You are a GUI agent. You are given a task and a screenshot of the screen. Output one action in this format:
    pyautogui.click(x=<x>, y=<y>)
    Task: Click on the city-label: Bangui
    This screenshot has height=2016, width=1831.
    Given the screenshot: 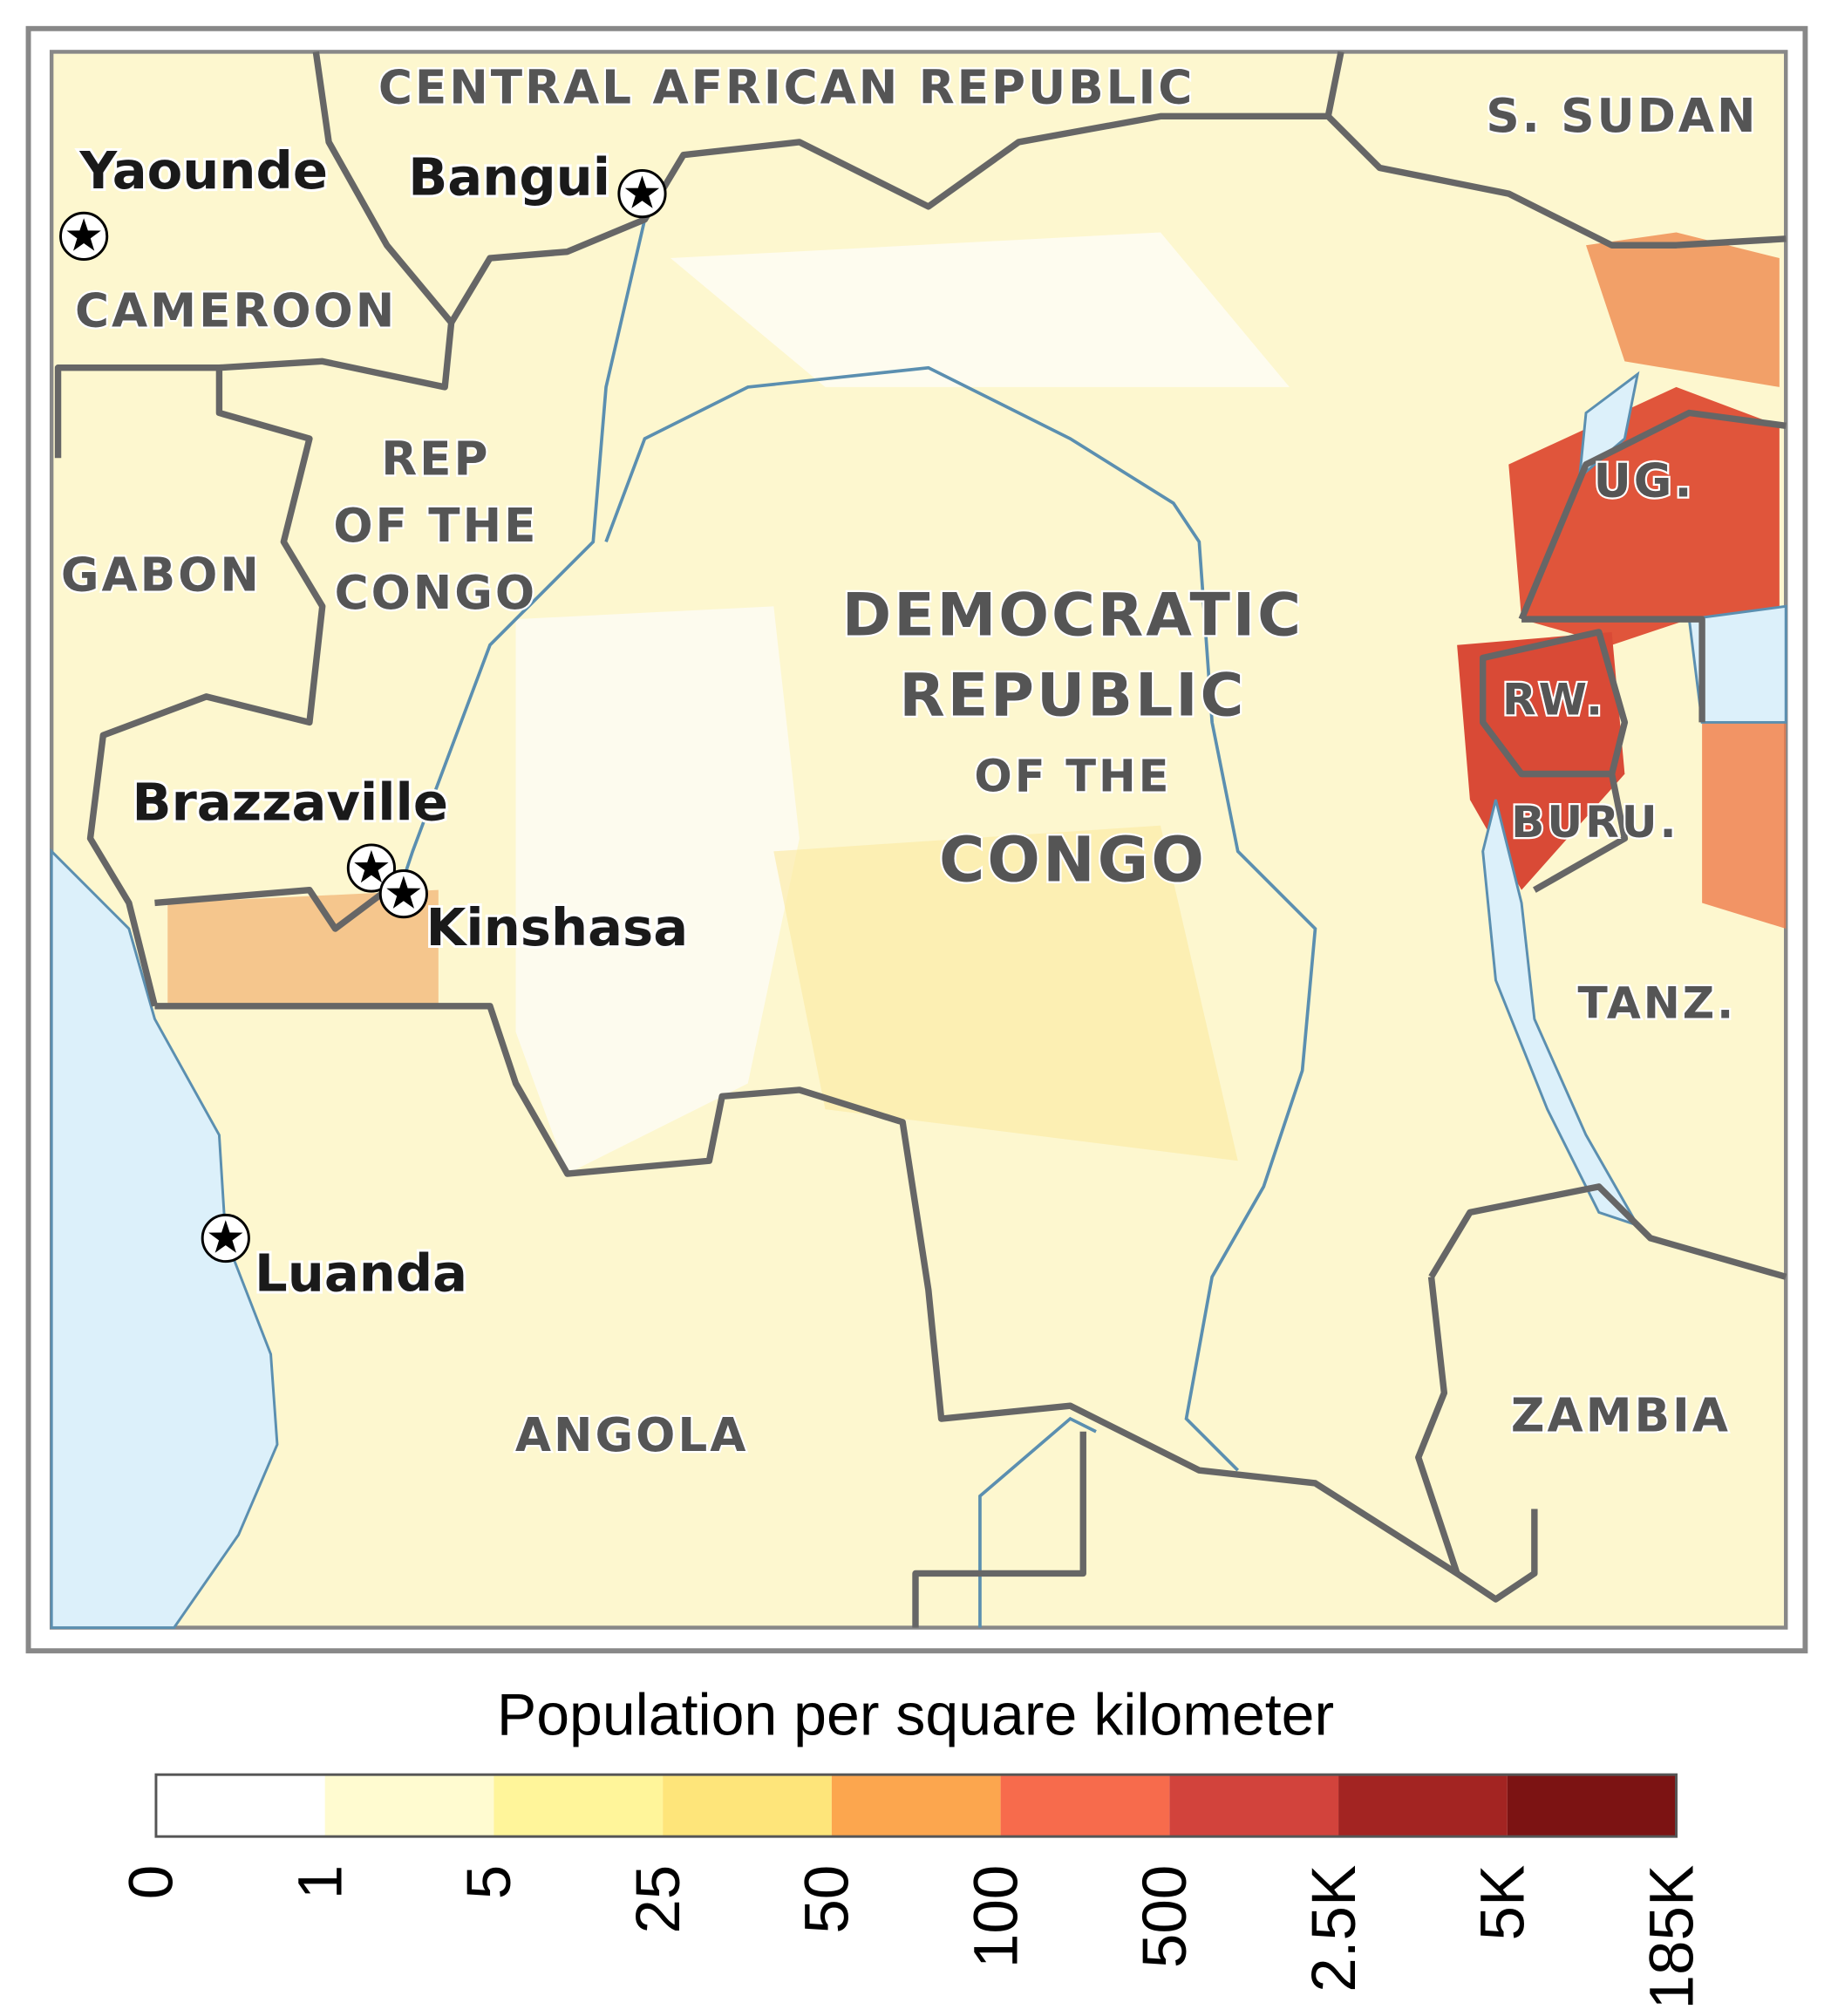 What is the action you would take?
    pyautogui.click(x=509, y=176)
    